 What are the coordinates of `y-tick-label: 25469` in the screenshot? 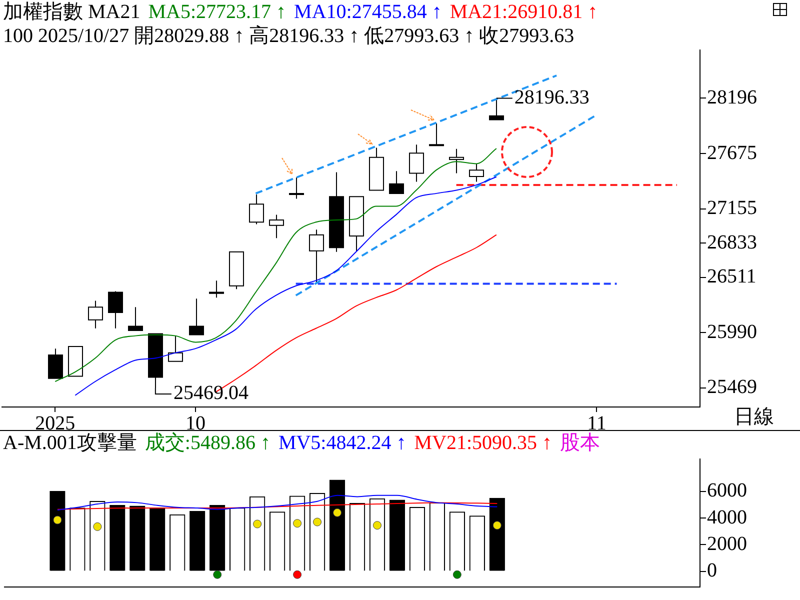 It's located at (732, 387).